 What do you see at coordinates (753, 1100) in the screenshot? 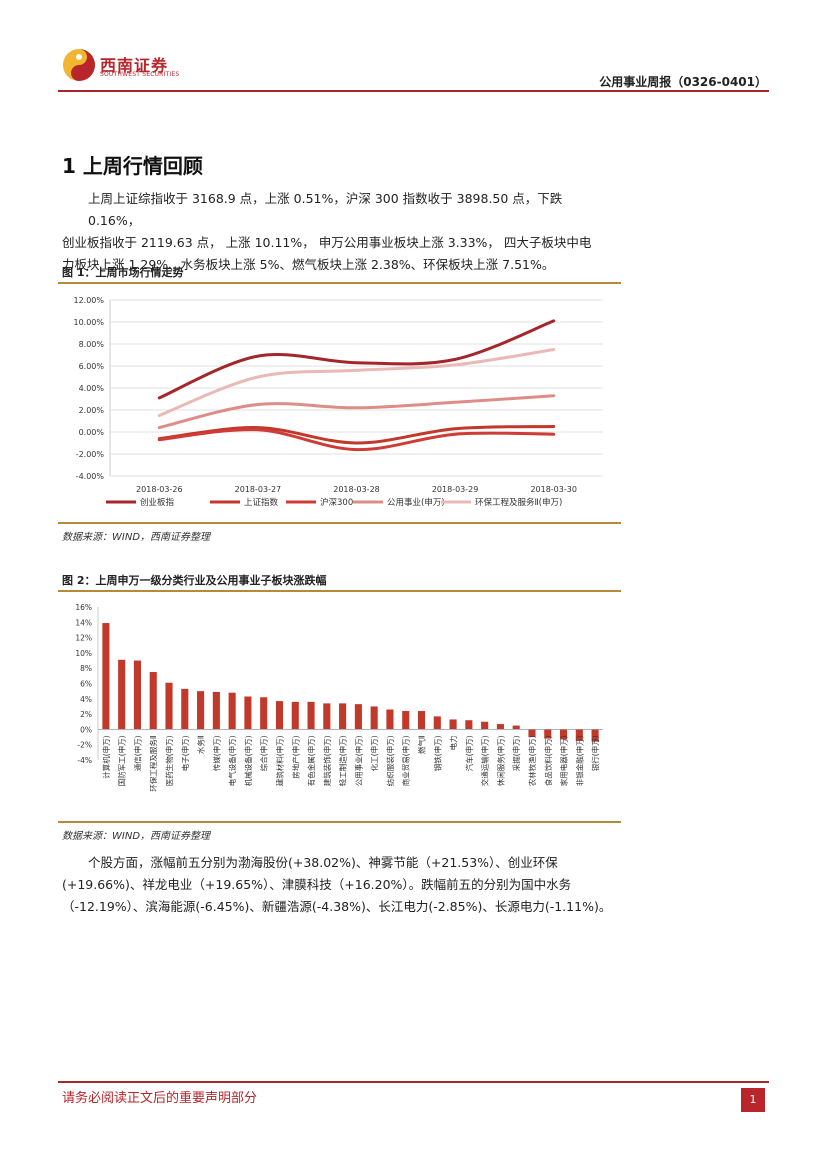
I see `page-number: 1` at bounding box center [753, 1100].